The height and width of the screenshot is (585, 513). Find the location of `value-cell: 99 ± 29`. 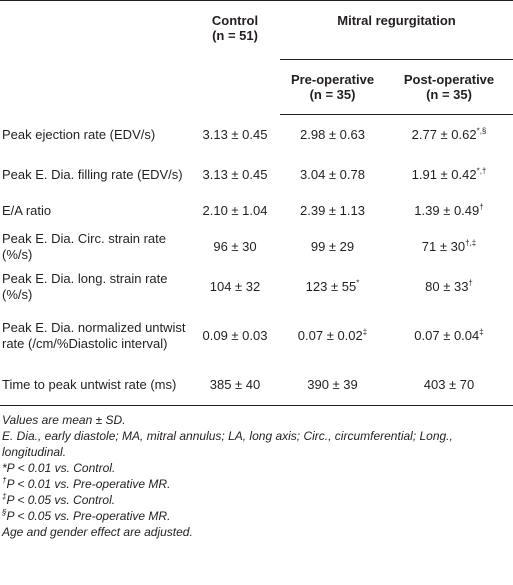

value-cell: 99 ± 29 is located at coordinates (332, 247).